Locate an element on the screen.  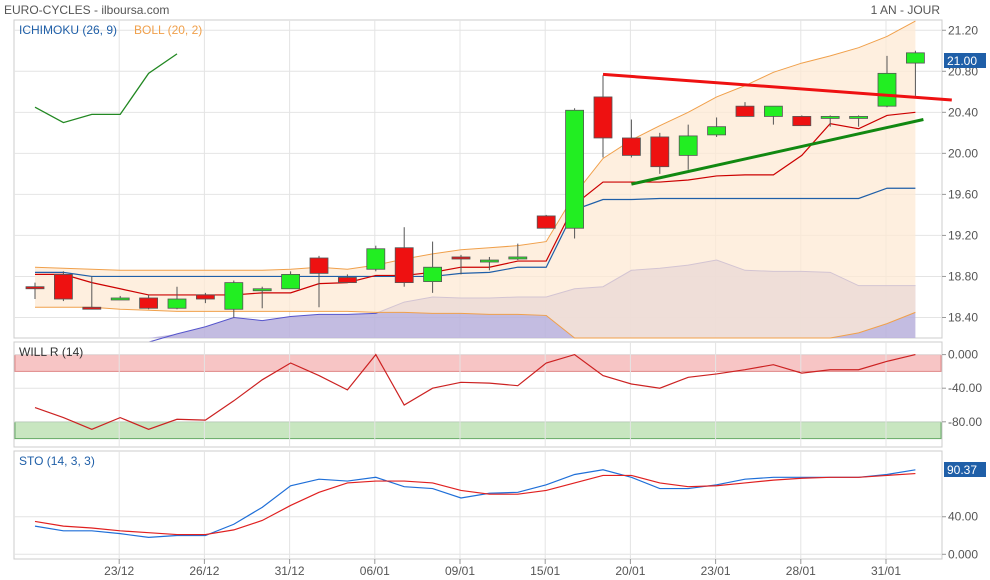
sto-title: STO (14, 3, 3) is located at coordinates (57, 461).